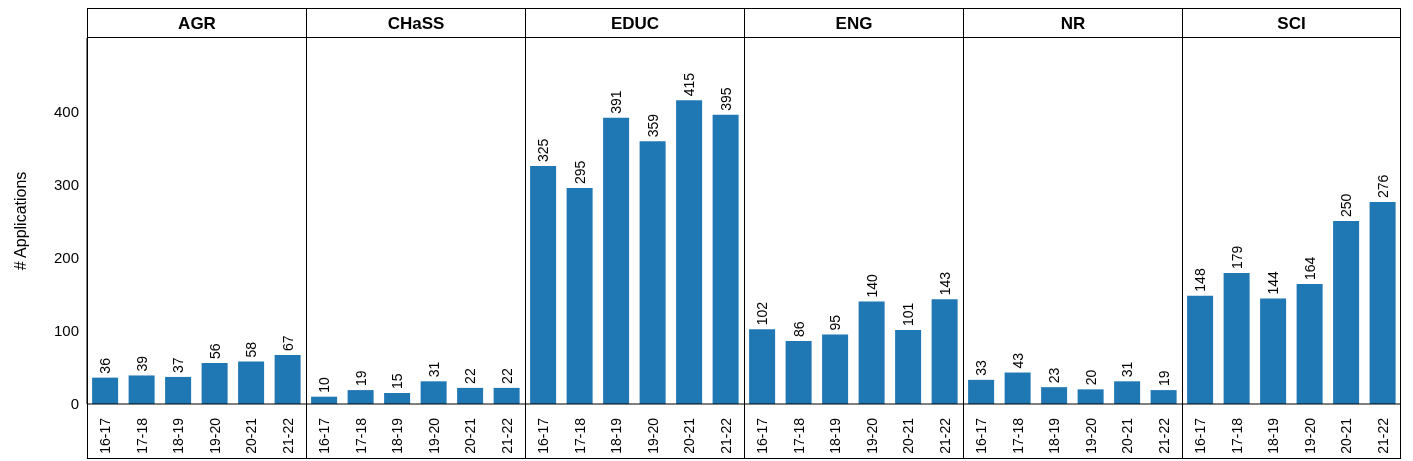 The width and height of the screenshot is (1413, 461). What do you see at coordinates (853, 23) in the screenshot?
I see `chart-title: ENG` at bounding box center [853, 23].